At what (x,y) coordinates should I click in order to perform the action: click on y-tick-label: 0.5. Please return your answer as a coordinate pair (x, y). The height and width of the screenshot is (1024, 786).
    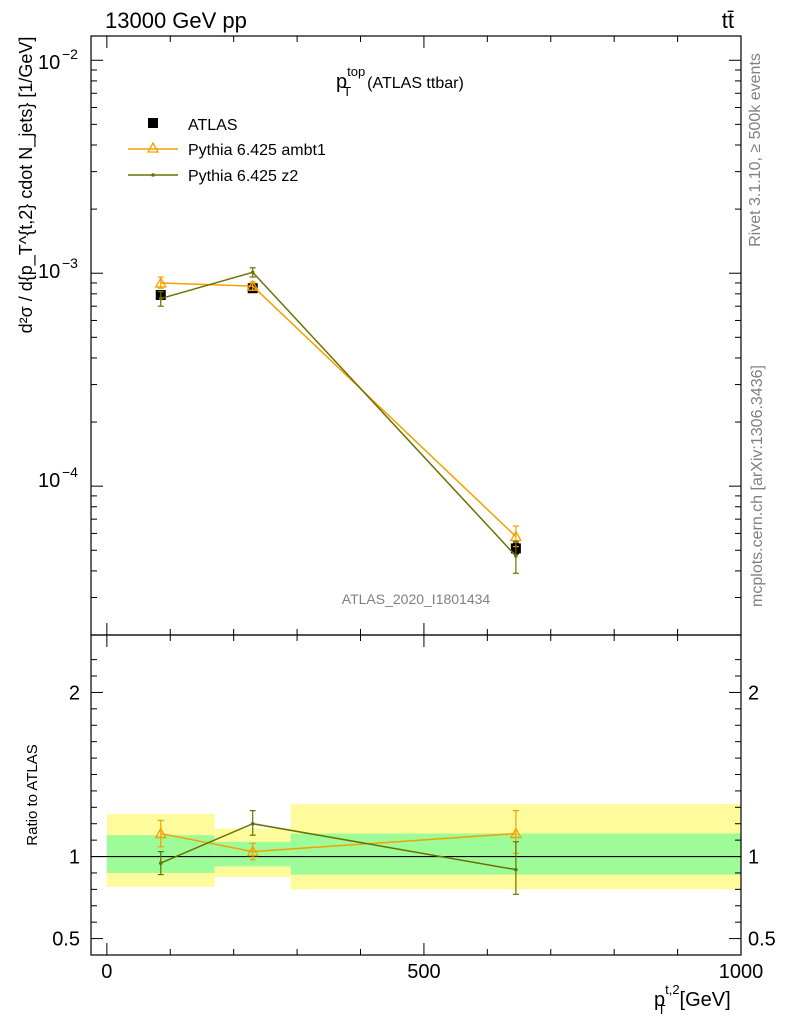
    Looking at the image, I should click on (66, 940).